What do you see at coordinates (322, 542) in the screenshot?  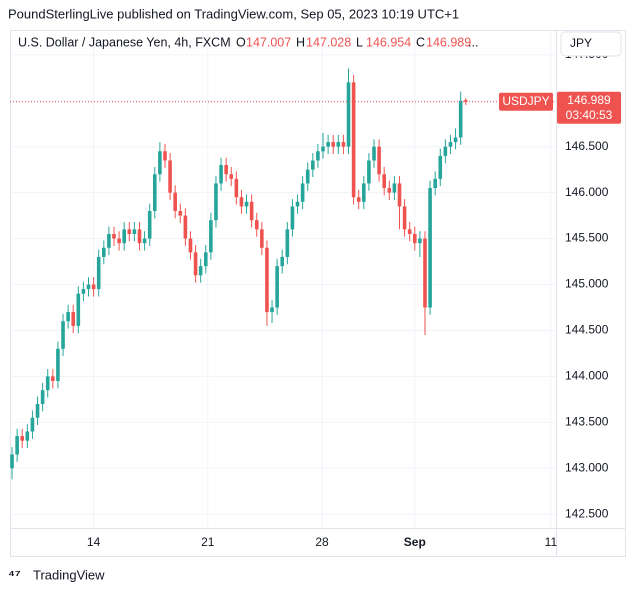 I see `x-tick-label: 28` at bounding box center [322, 542].